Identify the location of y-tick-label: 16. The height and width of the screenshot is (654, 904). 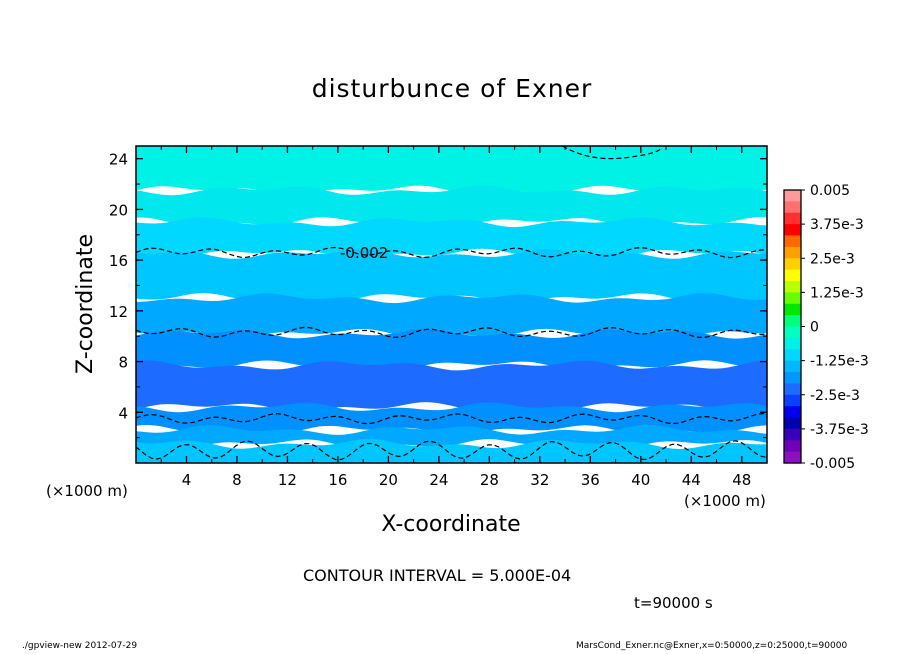
(118, 261).